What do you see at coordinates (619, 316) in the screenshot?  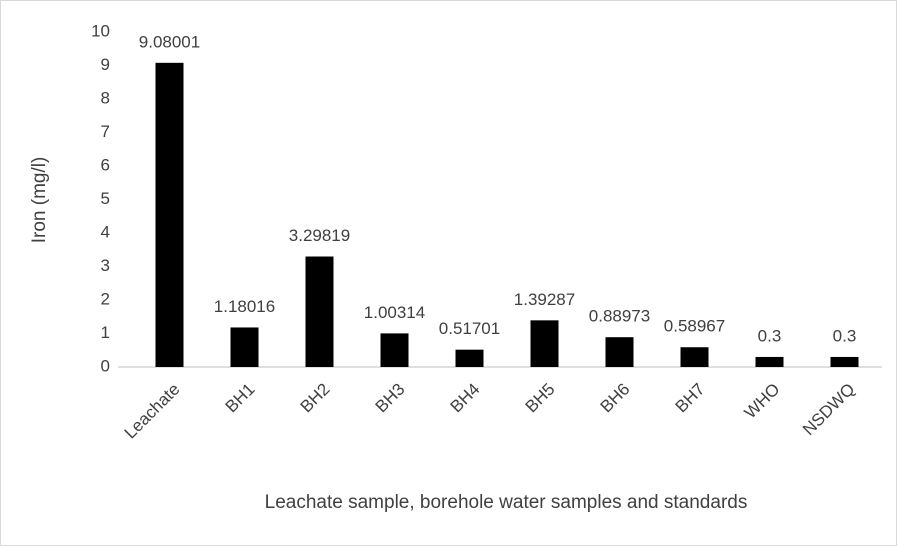 I see `data-label: 0.88973` at bounding box center [619, 316].